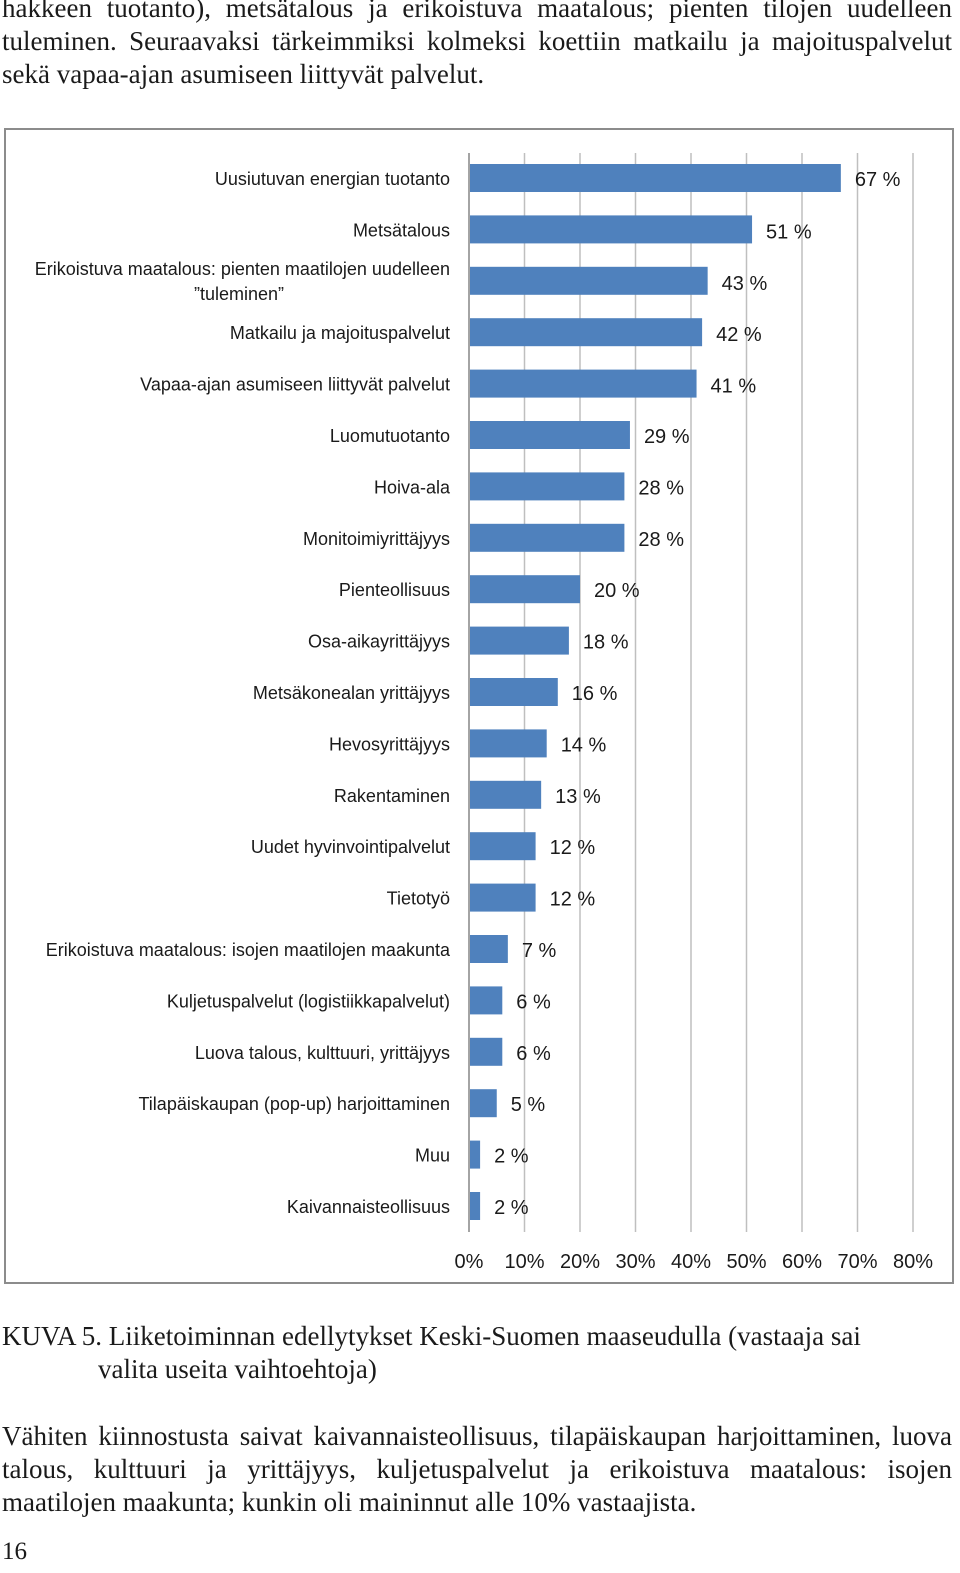 This screenshot has height=1573, width=960. What do you see at coordinates (340, 333) in the screenshot?
I see `category-label: Matkailu ja majoituspalvelut` at bounding box center [340, 333].